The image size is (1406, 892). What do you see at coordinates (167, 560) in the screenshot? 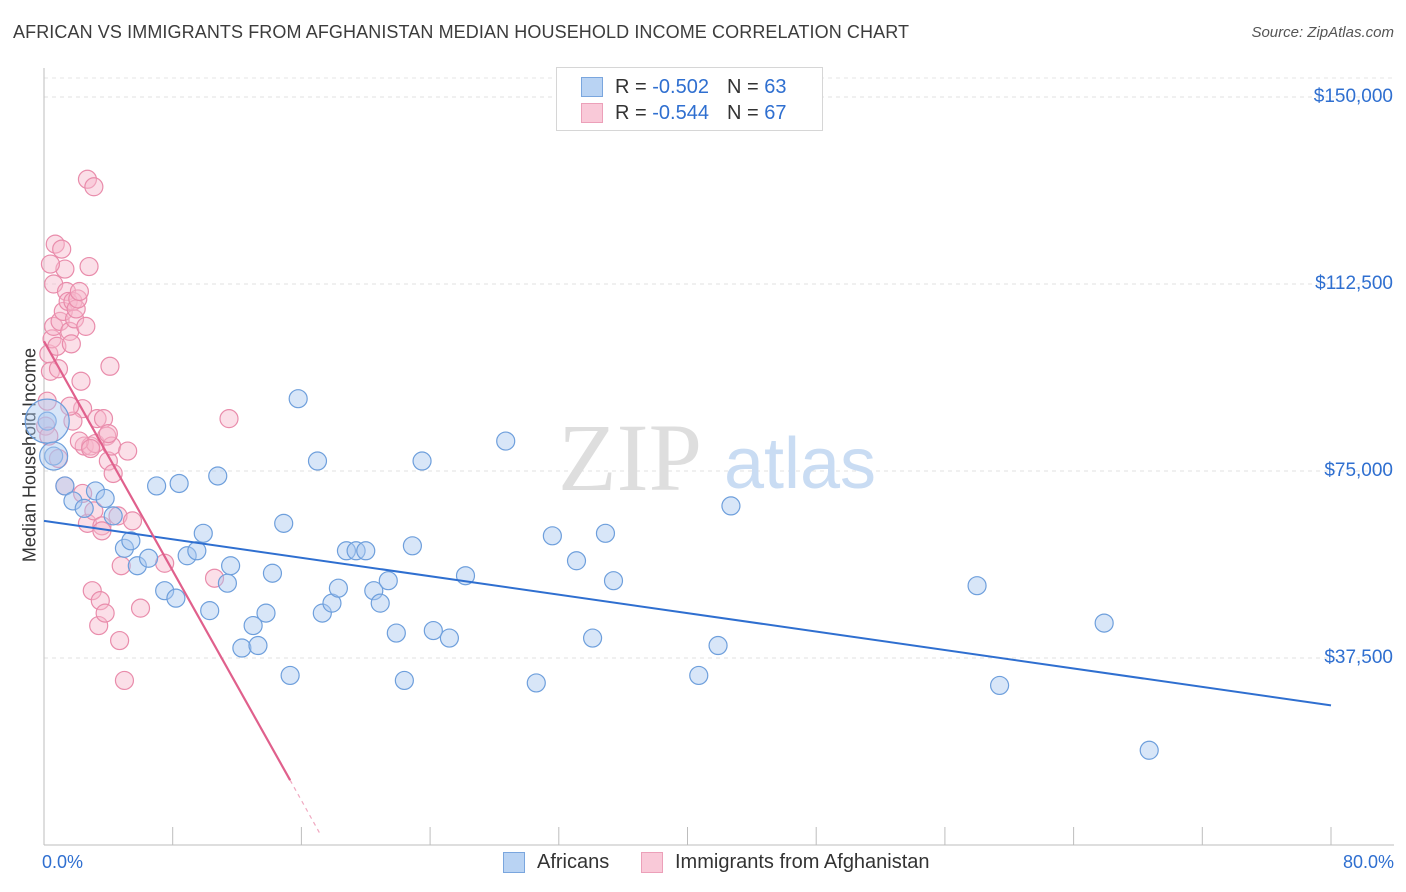
I see `afghanistan-trend-line` at bounding box center [167, 560].